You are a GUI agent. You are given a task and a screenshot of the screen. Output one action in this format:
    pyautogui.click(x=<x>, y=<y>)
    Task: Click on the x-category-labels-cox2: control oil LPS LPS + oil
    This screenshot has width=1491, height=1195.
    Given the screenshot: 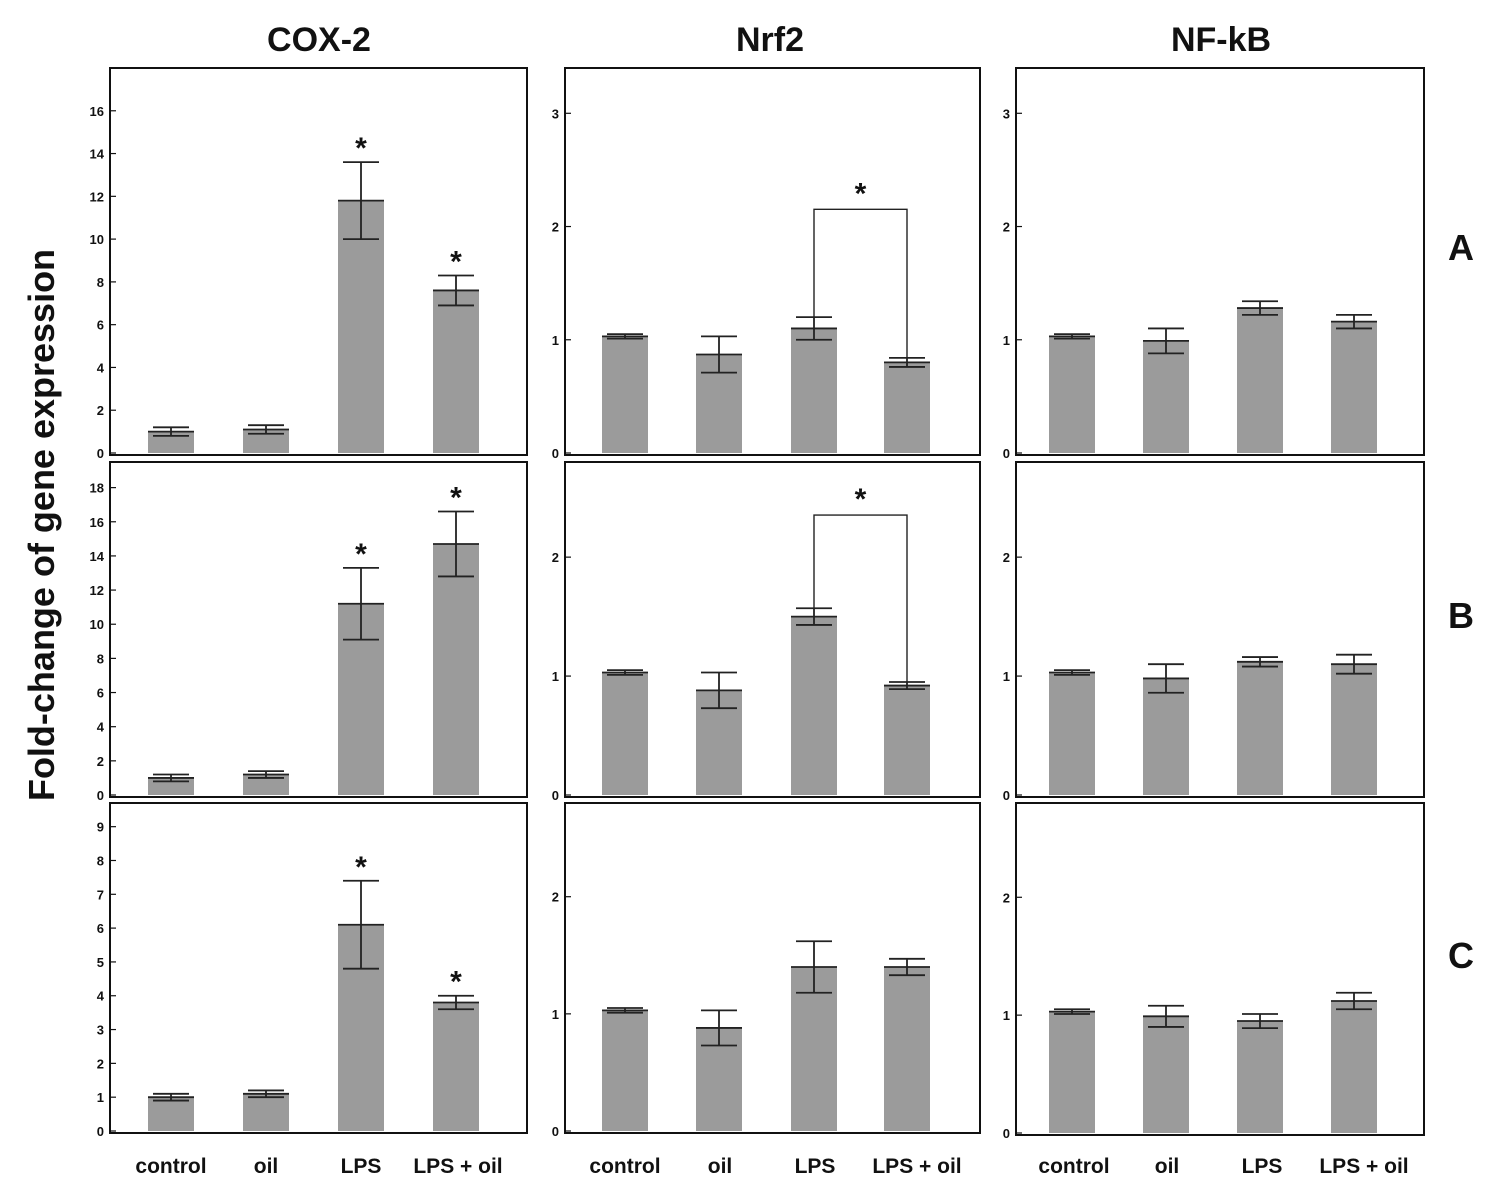 What is the action you would take?
    pyautogui.click(x=318, y=1166)
    